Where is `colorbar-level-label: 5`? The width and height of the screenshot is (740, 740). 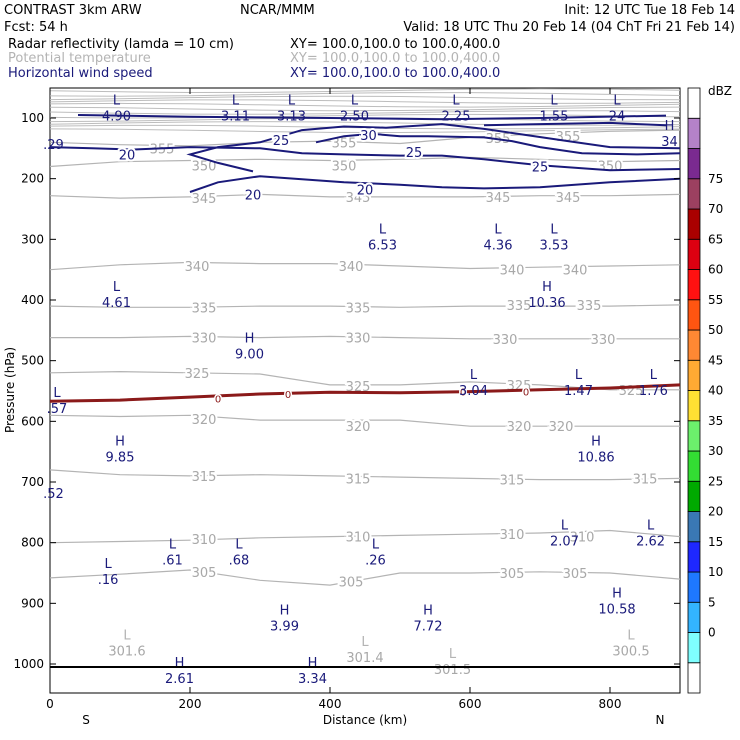 colorbar-level-label: 5 is located at coordinates (712, 602).